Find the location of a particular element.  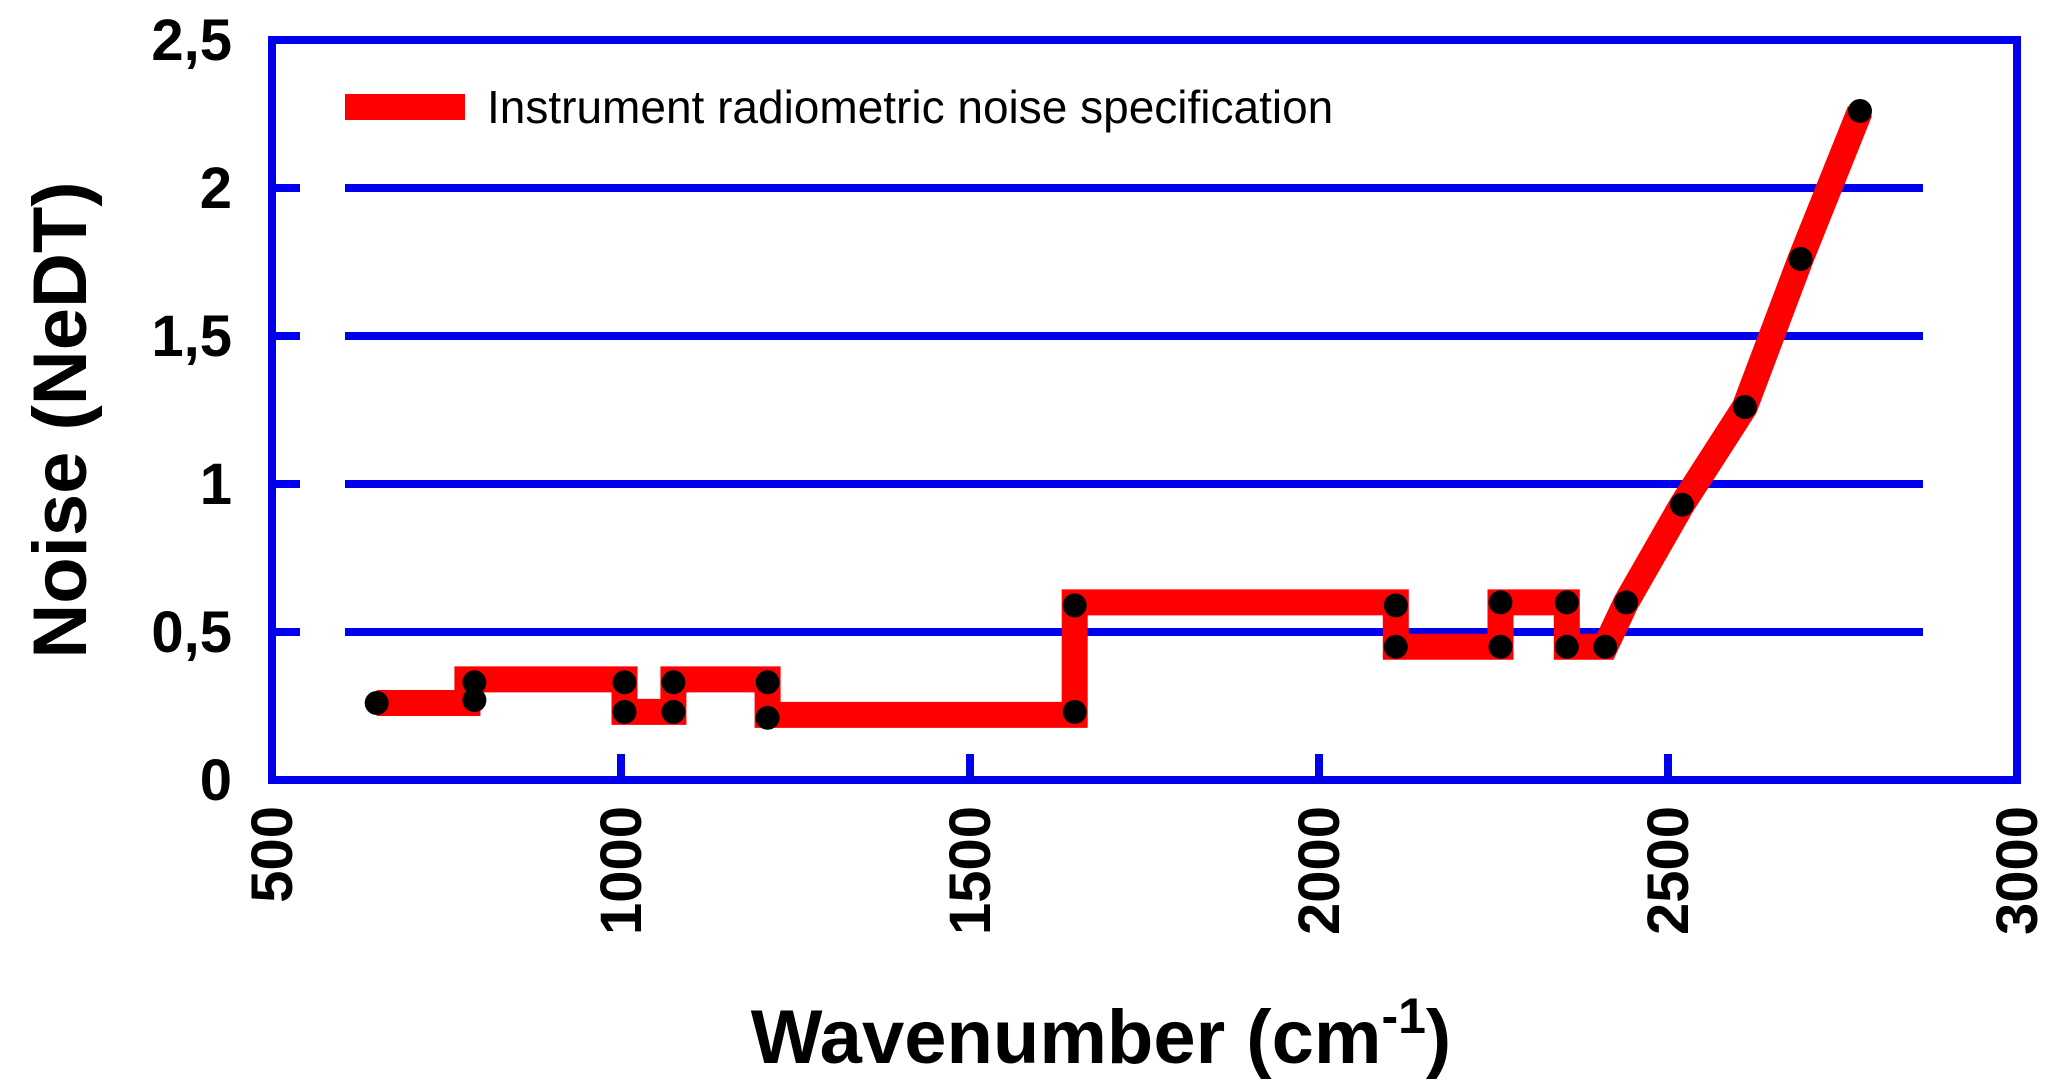

x-axis-title-main: Wavenumber (cm is located at coordinates (1066, 1037).